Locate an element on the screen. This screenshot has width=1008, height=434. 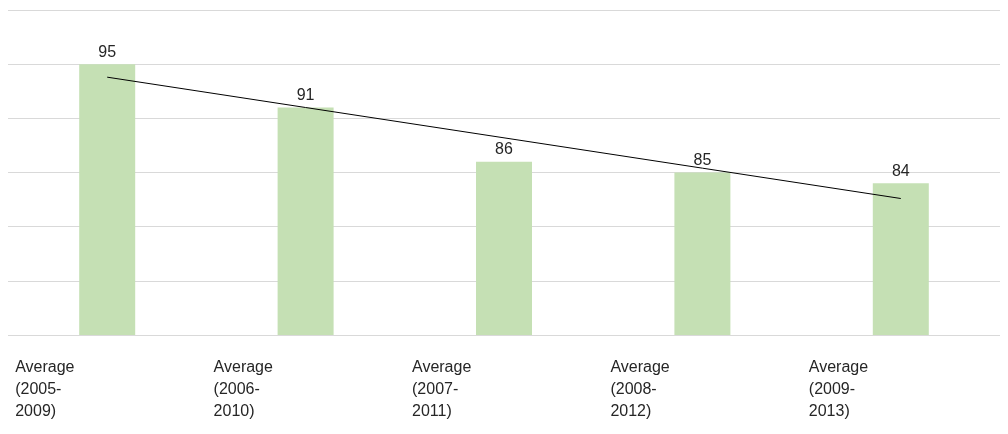
x-tick-label: Average (2008-2012) is located at coordinates (640, 388).